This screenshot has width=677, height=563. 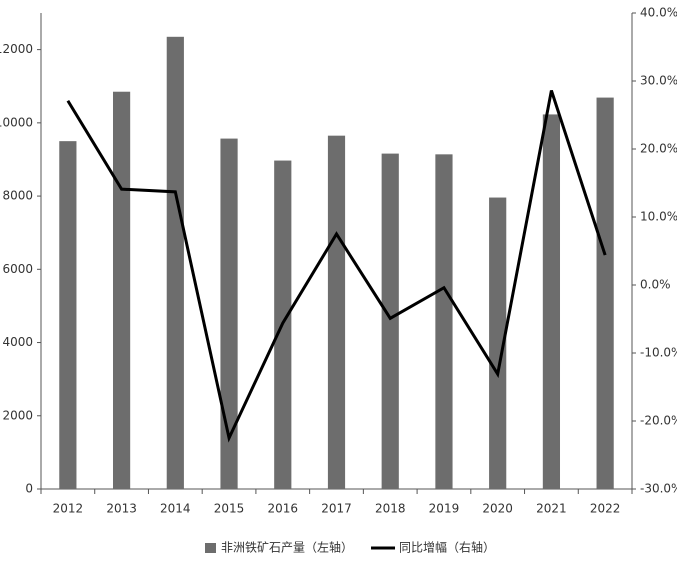 What do you see at coordinates (658, 13) in the screenshot?
I see `y2-tick-label: 40.0%` at bounding box center [658, 13].